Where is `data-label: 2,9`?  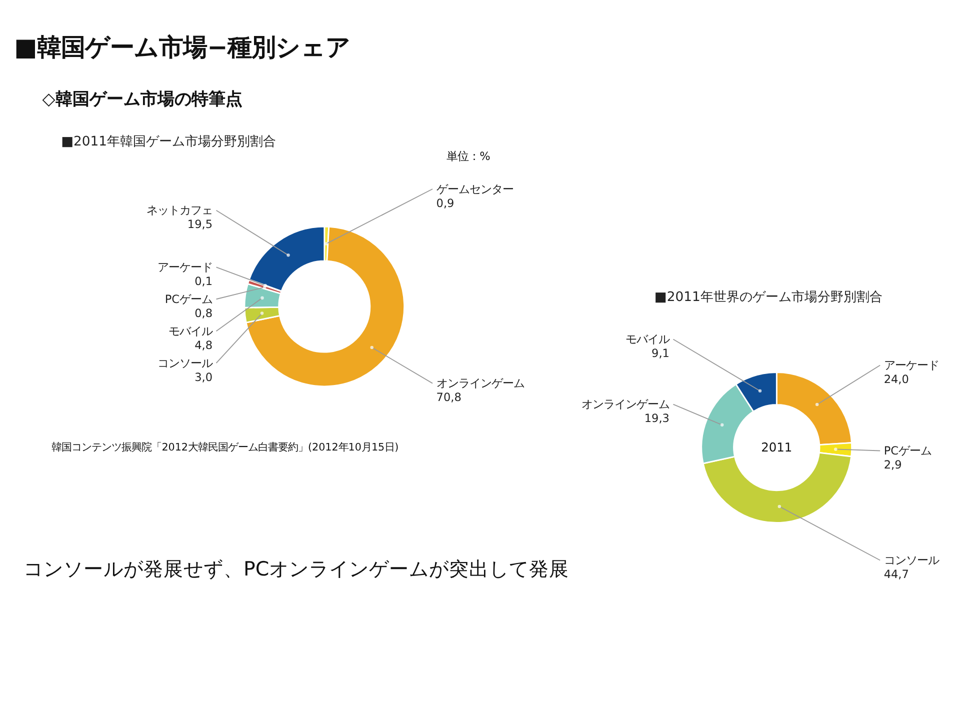
data-label: 2,9 is located at coordinates (893, 465).